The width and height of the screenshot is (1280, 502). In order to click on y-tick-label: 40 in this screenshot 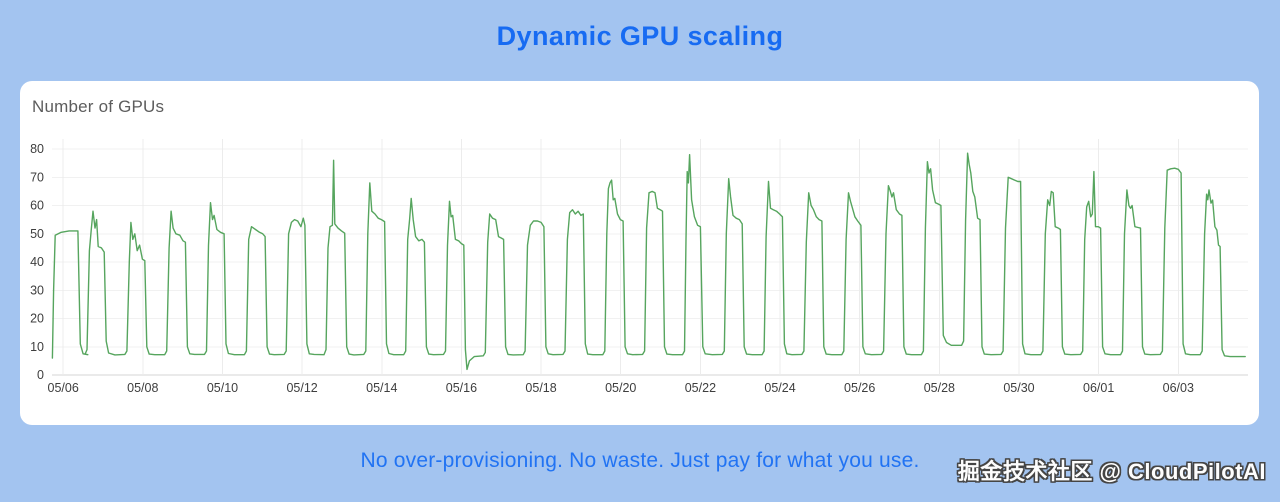, I will do `click(37, 262)`.